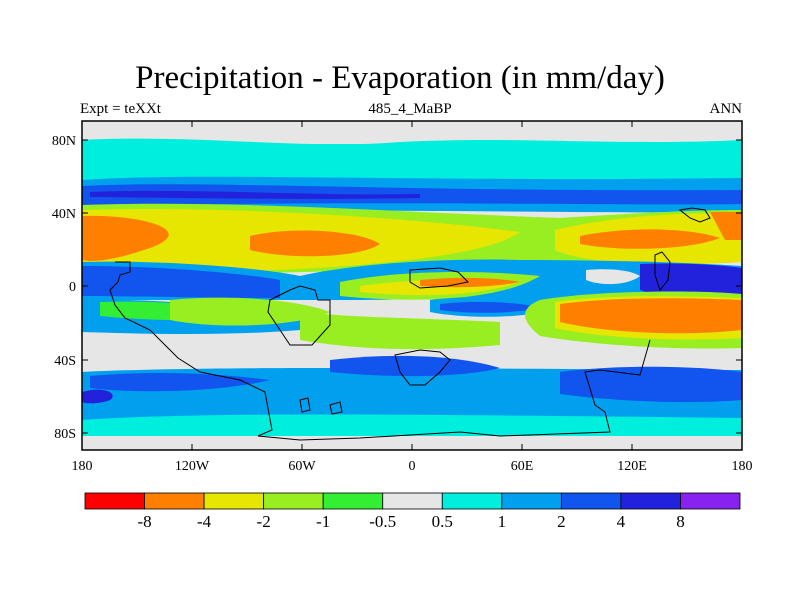 This screenshot has height=600, width=800. What do you see at coordinates (323, 521) in the screenshot?
I see `colorbar-label: -1` at bounding box center [323, 521].